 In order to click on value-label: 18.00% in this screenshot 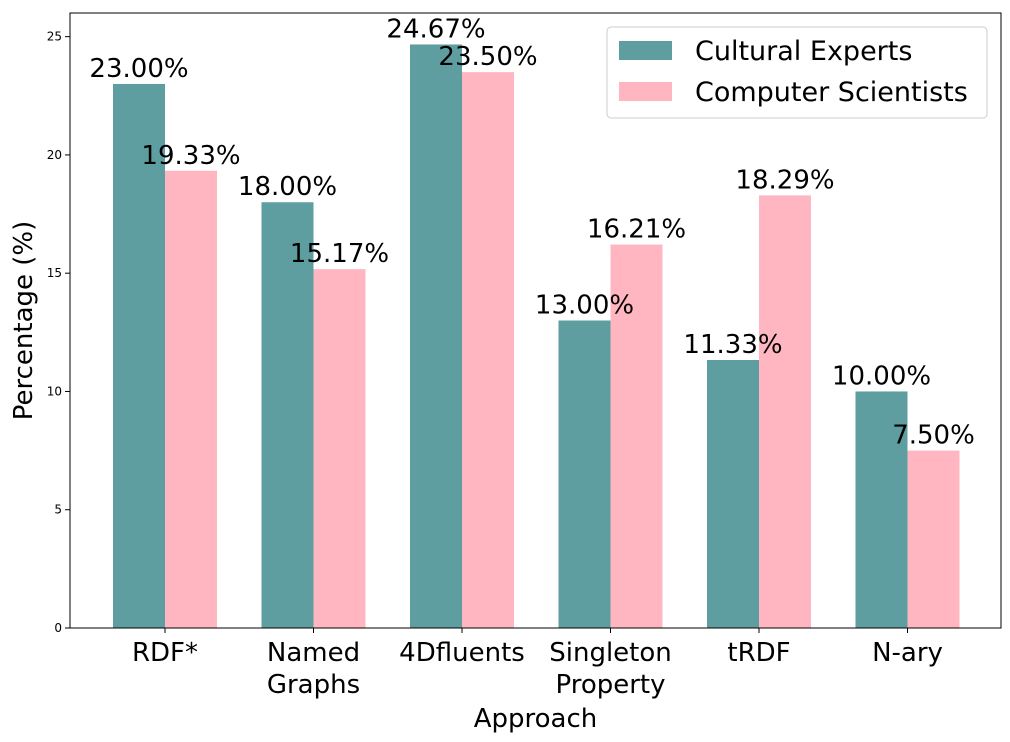, I will do `click(287, 187)`.